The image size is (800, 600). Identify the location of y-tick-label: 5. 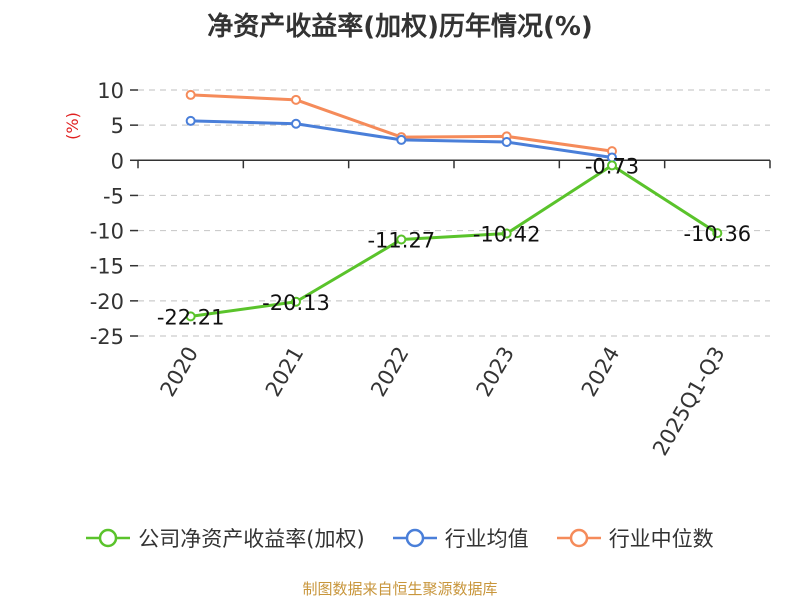
(117, 126).